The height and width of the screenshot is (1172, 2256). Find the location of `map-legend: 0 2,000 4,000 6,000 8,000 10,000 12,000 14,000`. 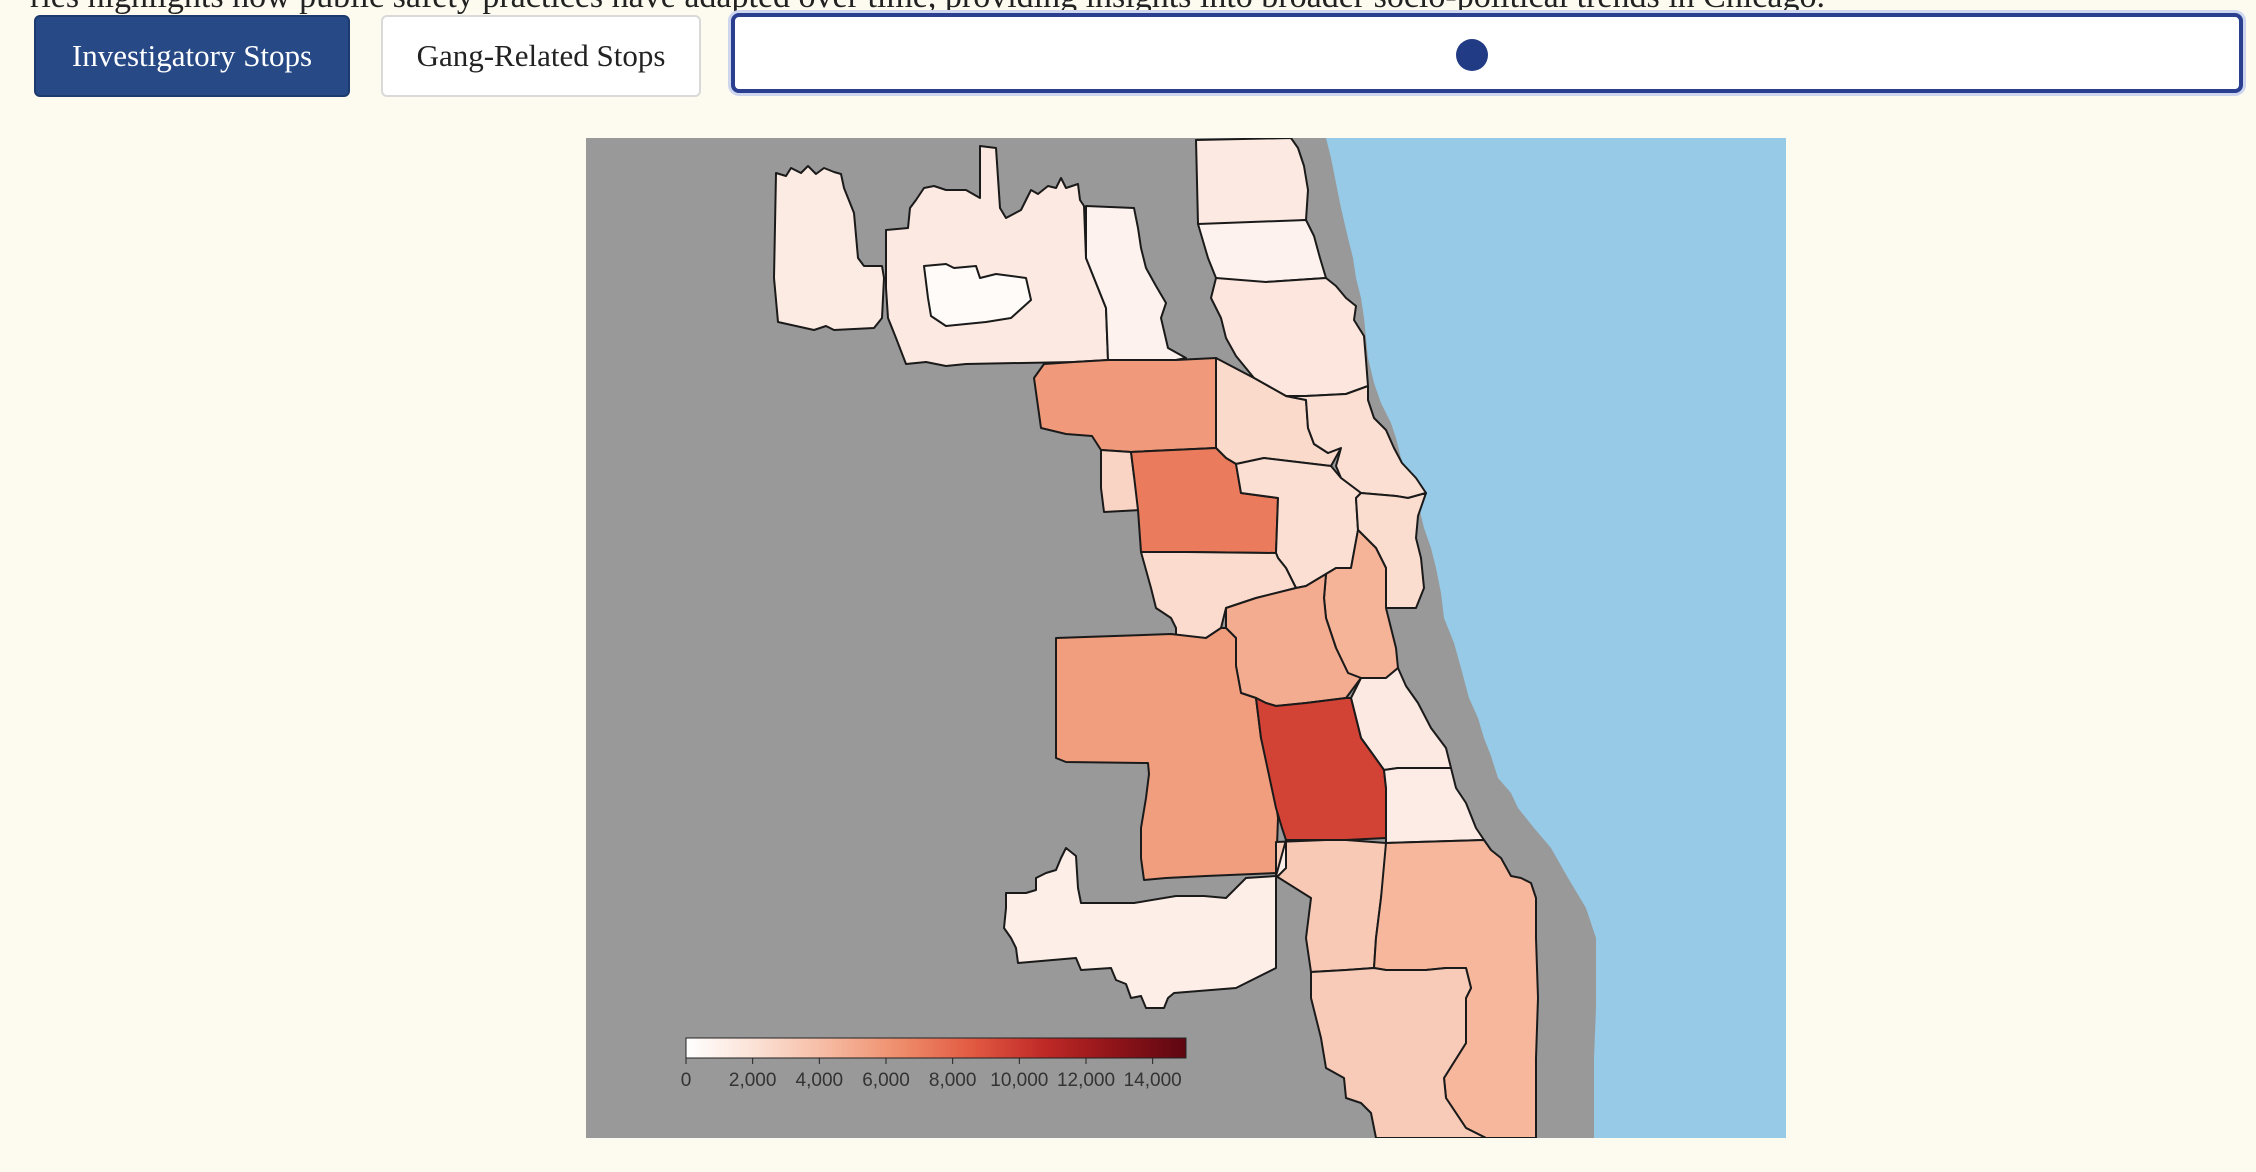

map-legend: 0 2,000 4,000 6,000 8,000 10,000 12,000 14,000 is located at coordinates (934, 1064).